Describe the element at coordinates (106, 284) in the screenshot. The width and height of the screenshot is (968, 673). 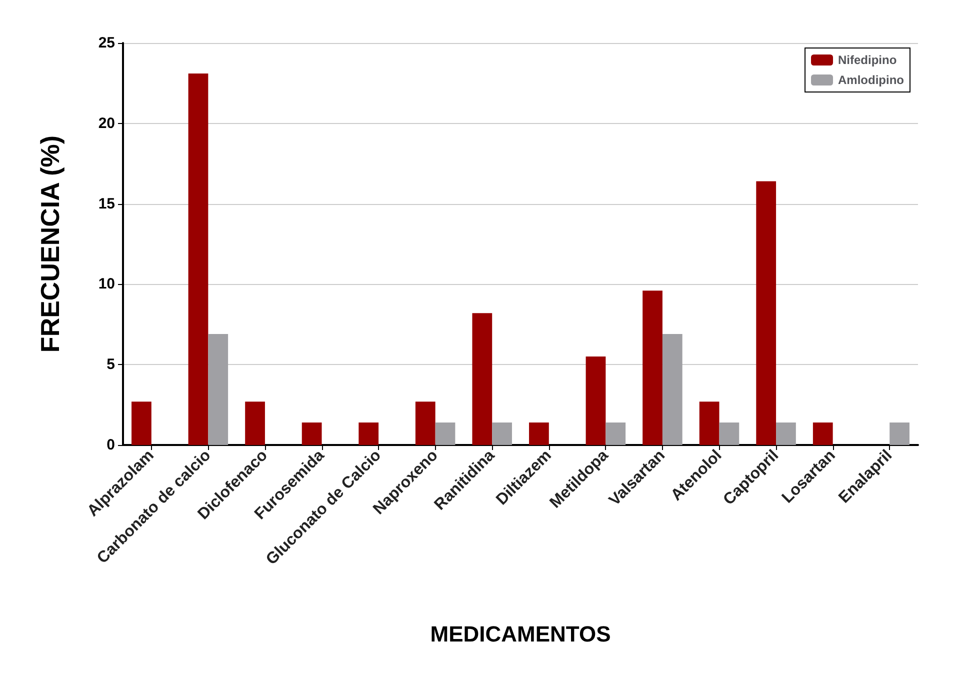
I see `y-tick-label: 10` at that location.